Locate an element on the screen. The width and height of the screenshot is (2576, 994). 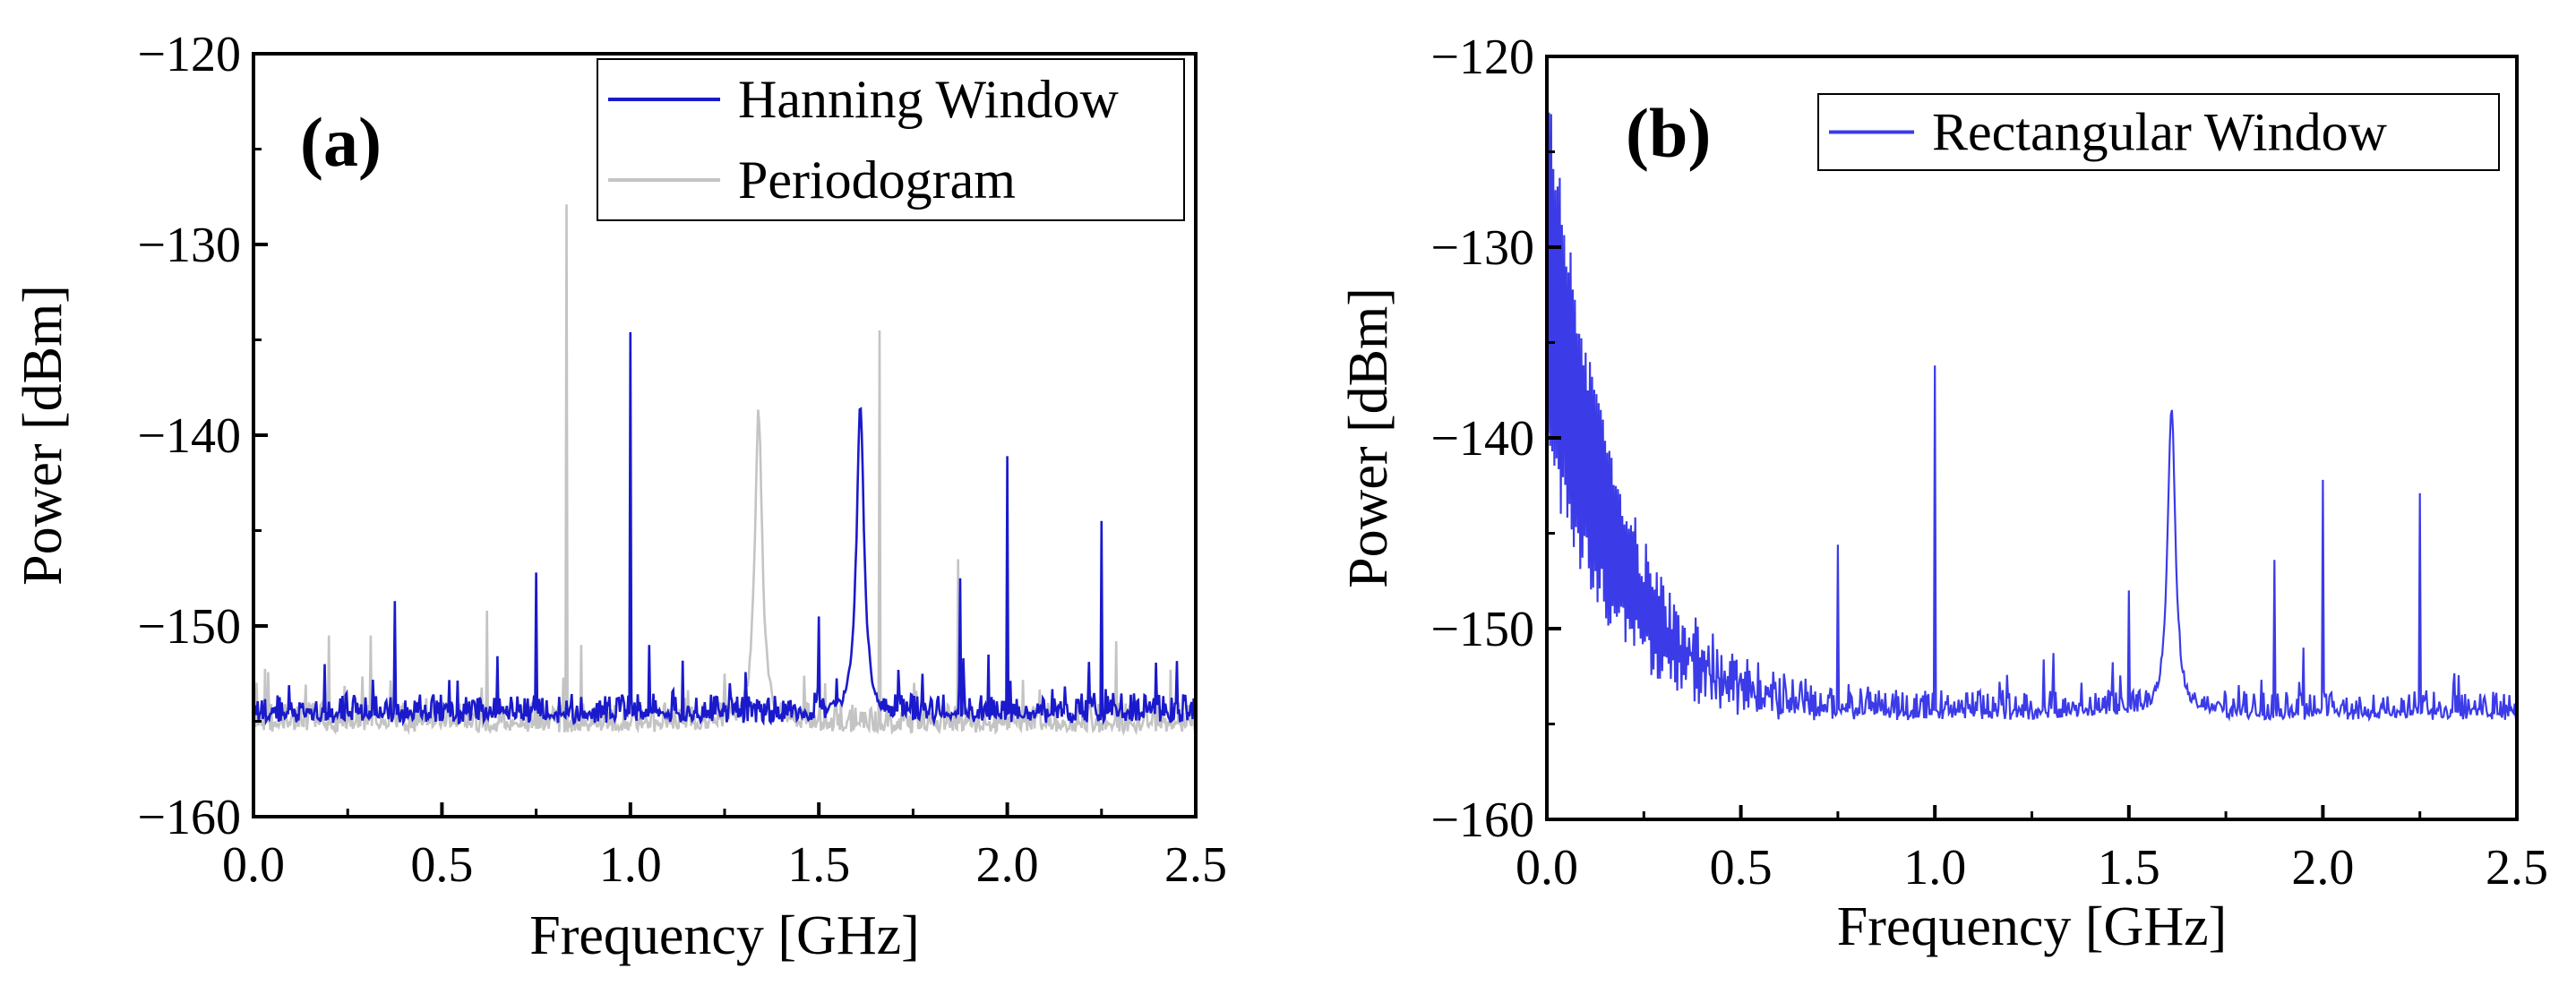
legend-label: Rectangular Window is located at coordinates (2160, 132).